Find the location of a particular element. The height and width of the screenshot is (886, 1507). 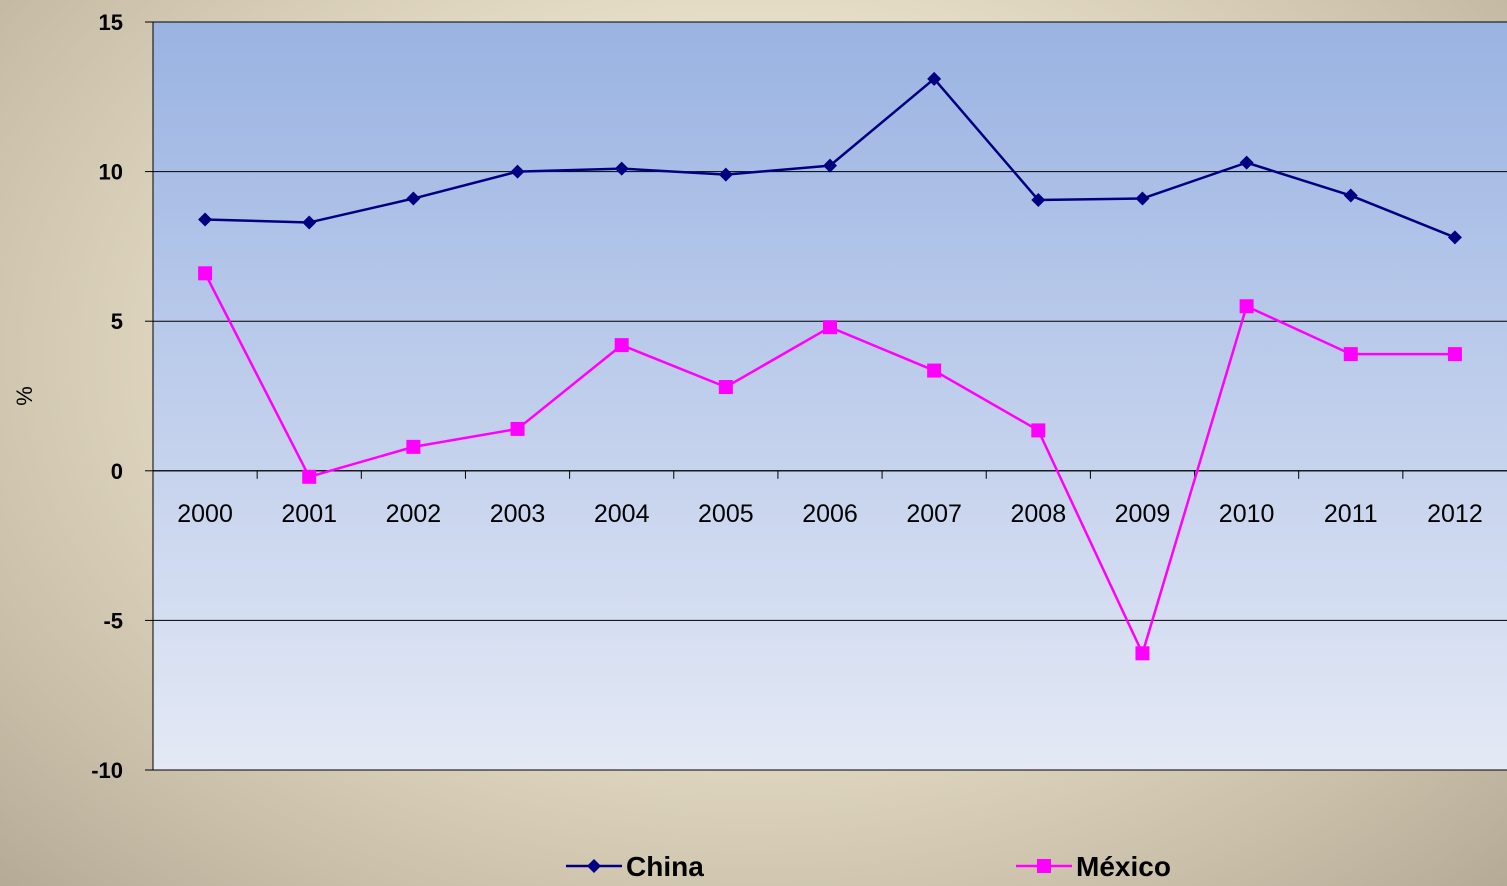

x-tick-label-2001: 2001 is located at coordinates (309, 514).